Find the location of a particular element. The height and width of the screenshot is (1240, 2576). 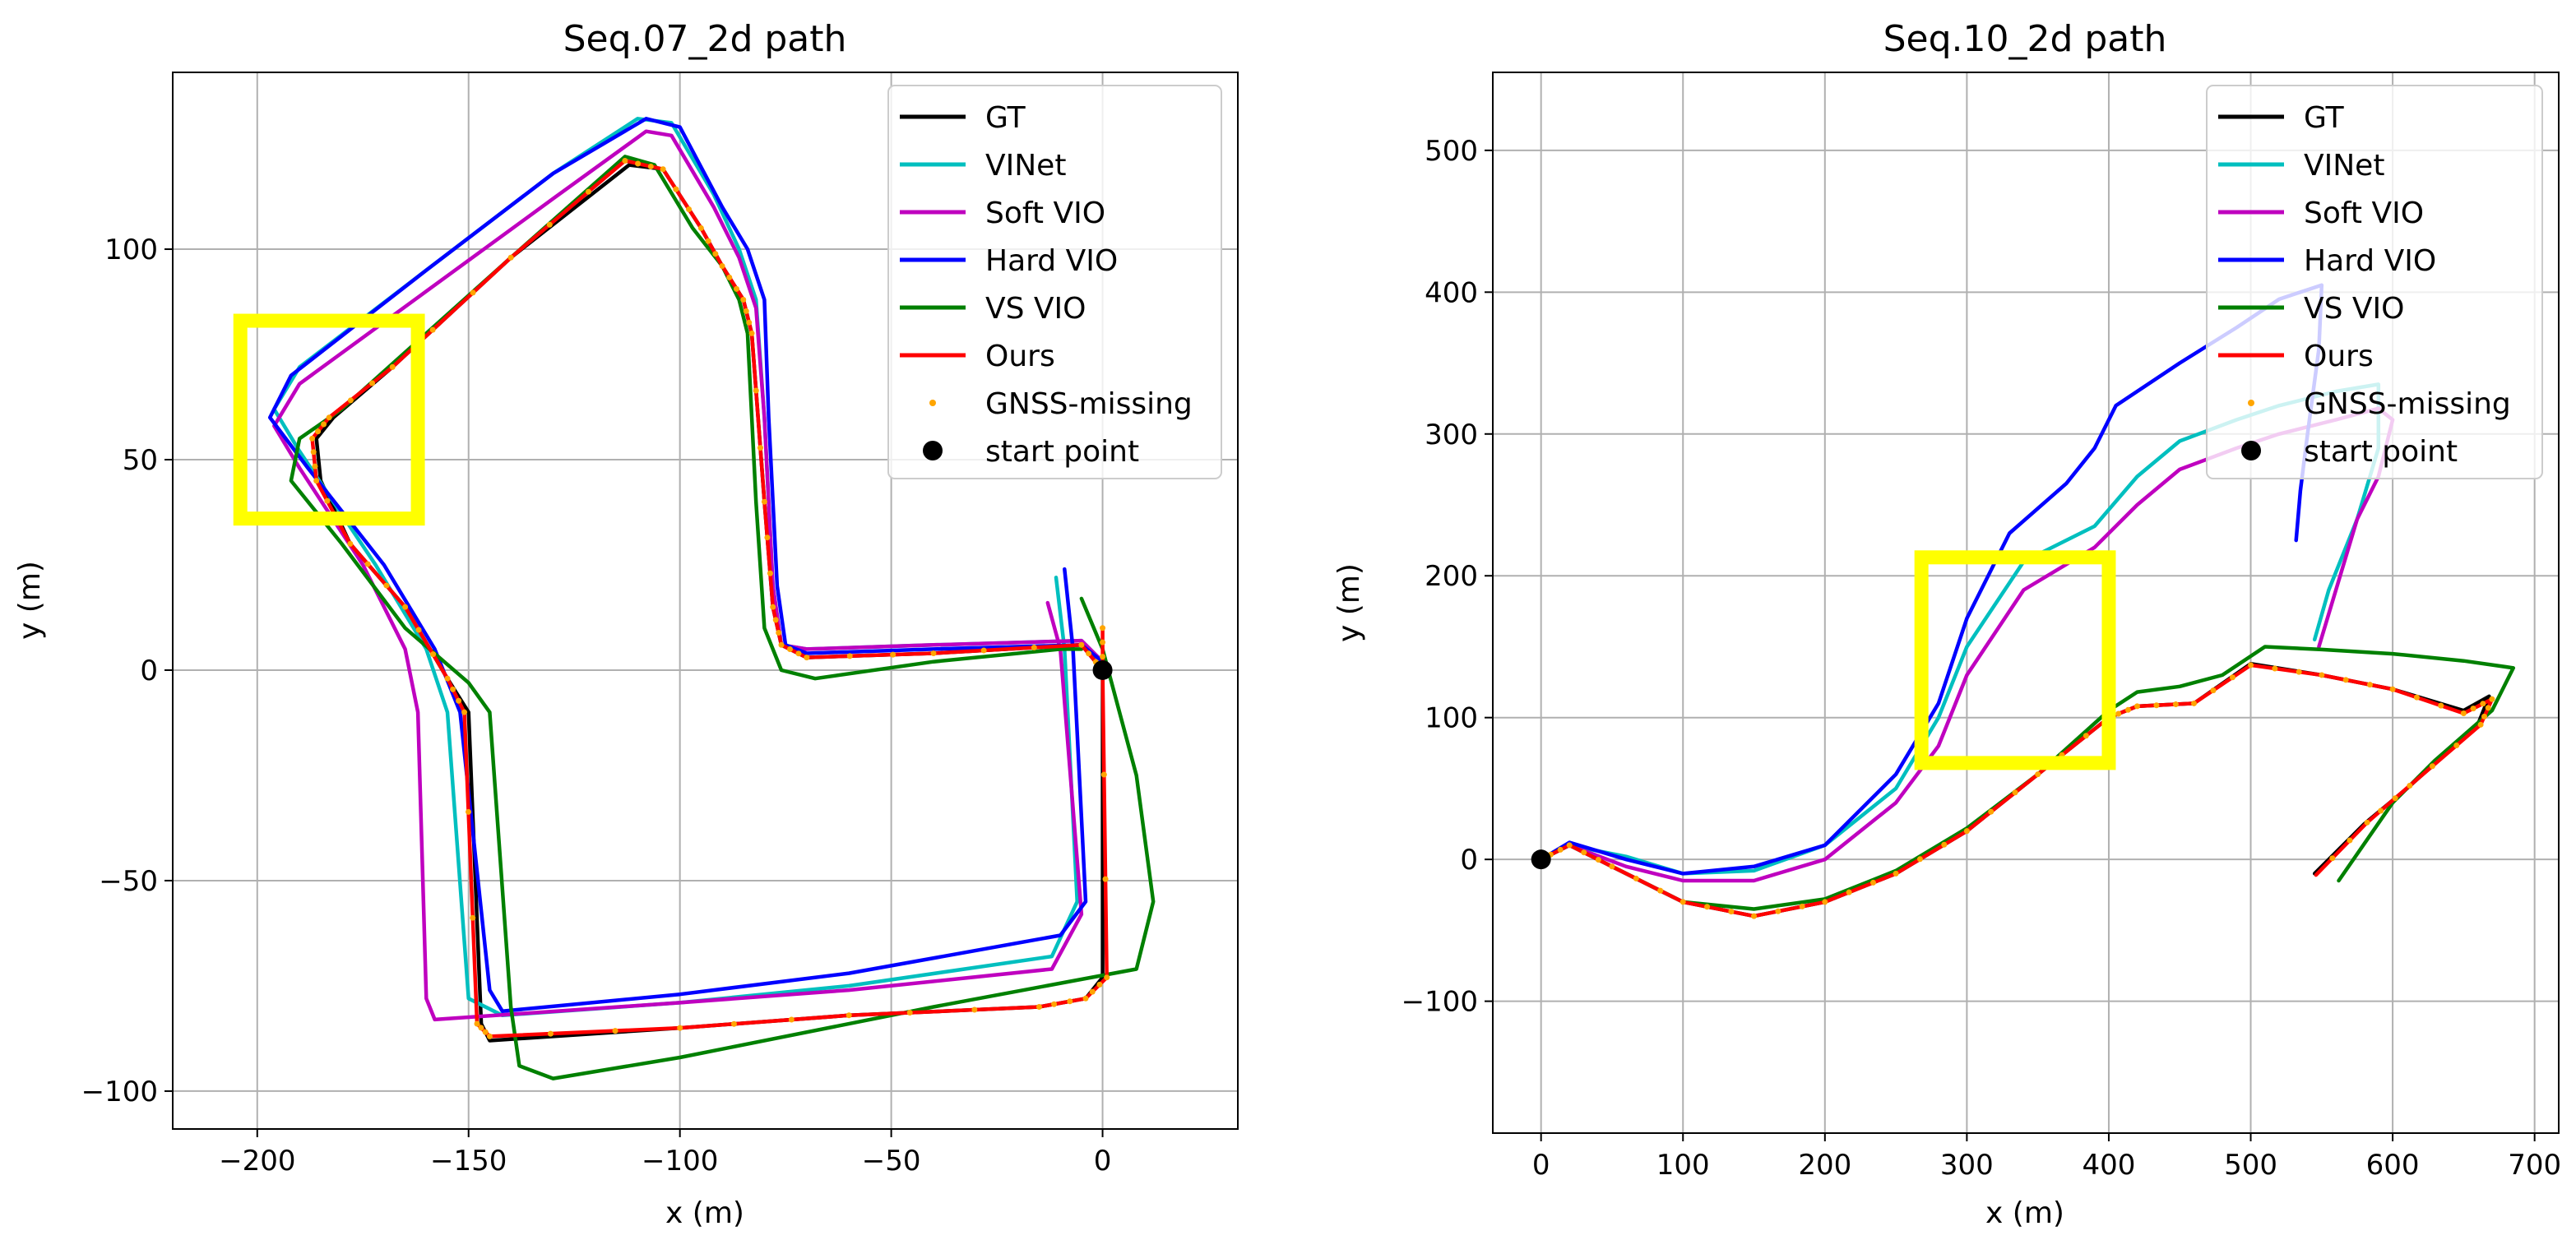

legend-entry-ours: Ours is located at coordinates (977, 356).